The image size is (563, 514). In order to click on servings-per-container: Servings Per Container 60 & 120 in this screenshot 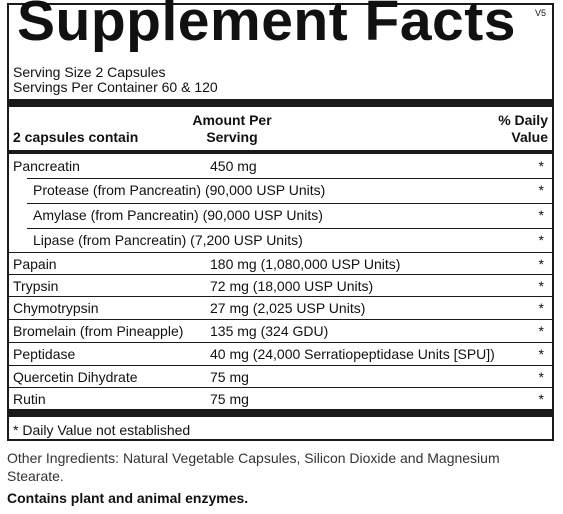, I will do `click(115, 87)`.